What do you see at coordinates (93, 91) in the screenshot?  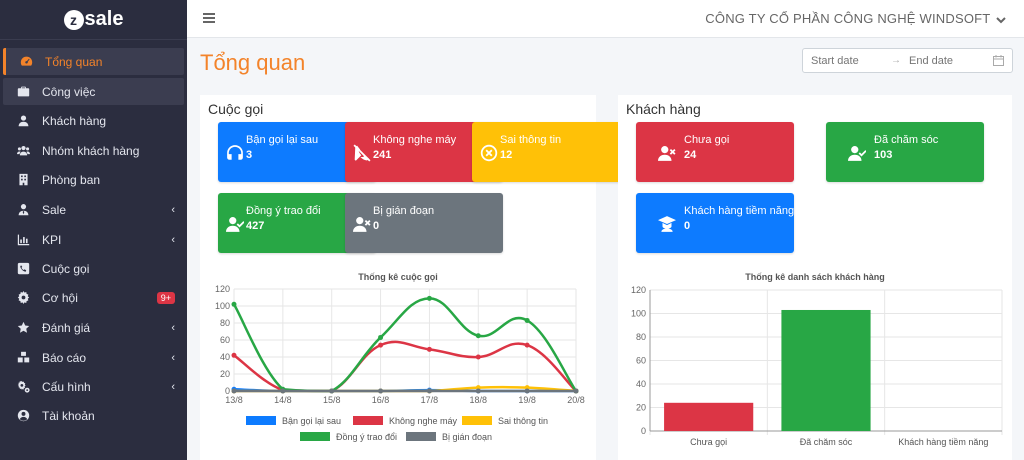 I see `sidebar-item-1: Công việc` at bounding box center [93, 91].